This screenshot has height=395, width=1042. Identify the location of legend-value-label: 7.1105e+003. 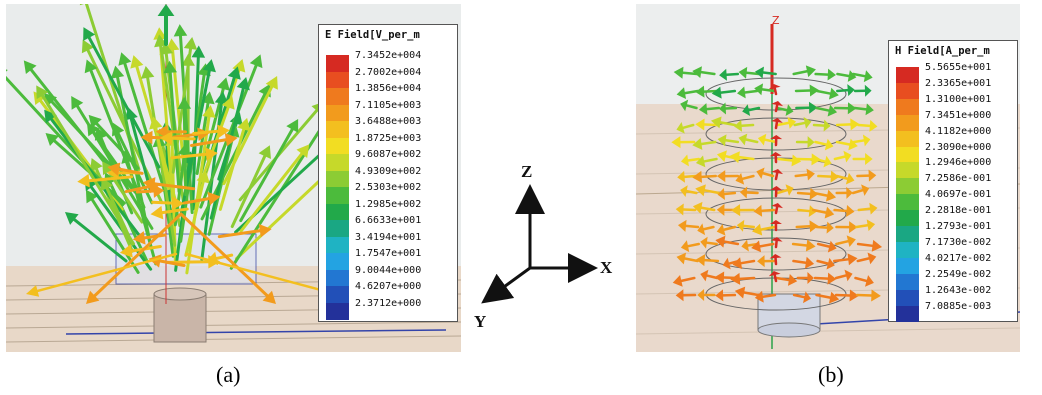
(388, 105).